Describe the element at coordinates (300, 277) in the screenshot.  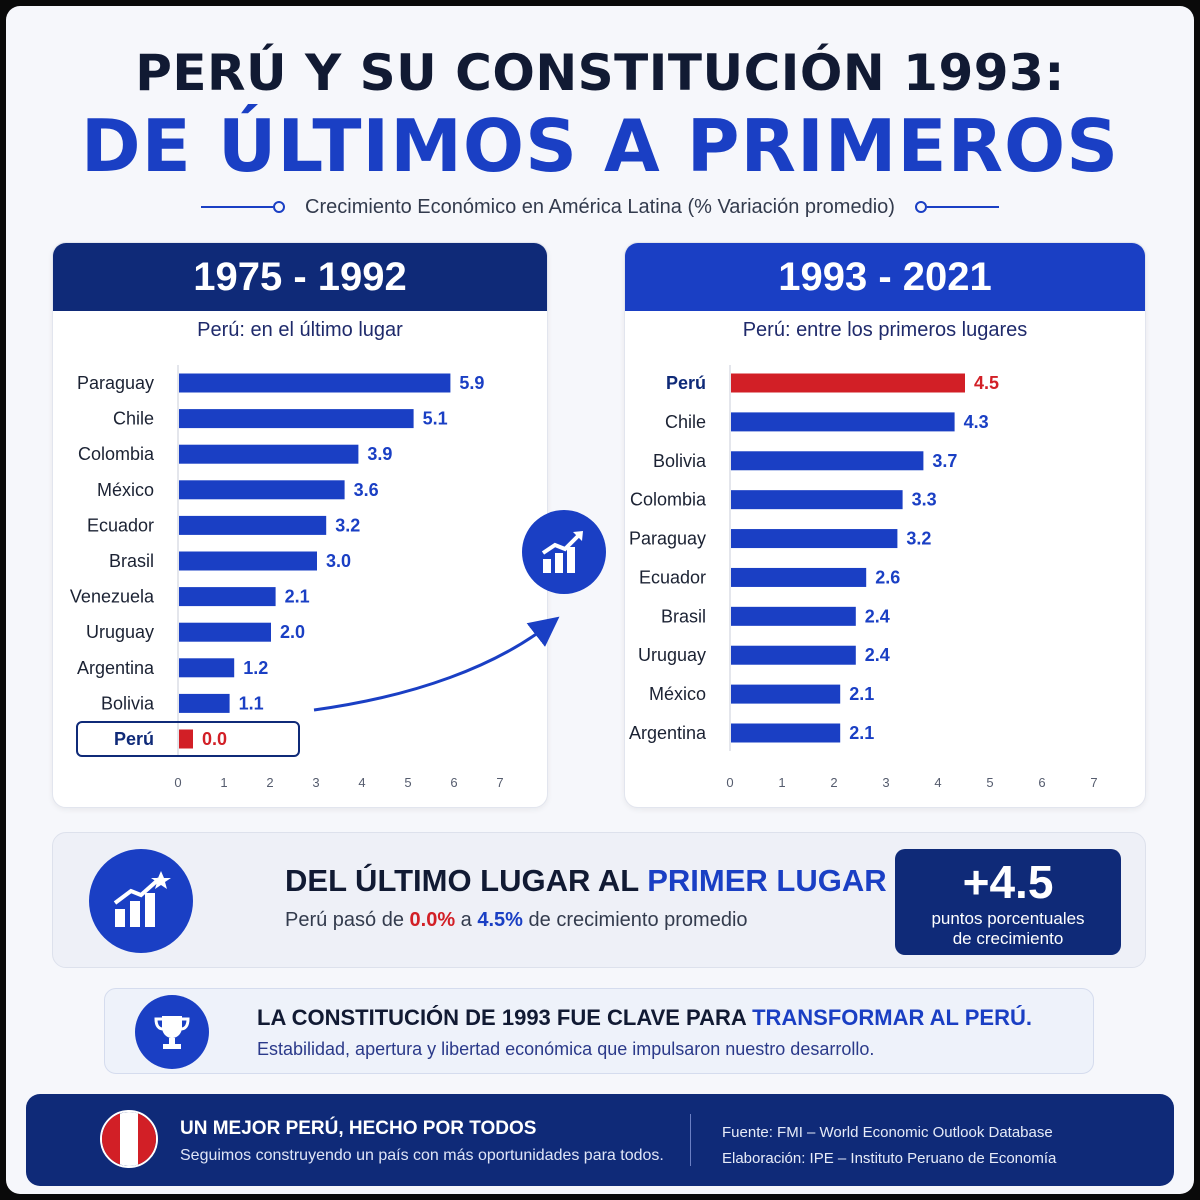
I see `panel-title: 1975 - 1992` at that location.